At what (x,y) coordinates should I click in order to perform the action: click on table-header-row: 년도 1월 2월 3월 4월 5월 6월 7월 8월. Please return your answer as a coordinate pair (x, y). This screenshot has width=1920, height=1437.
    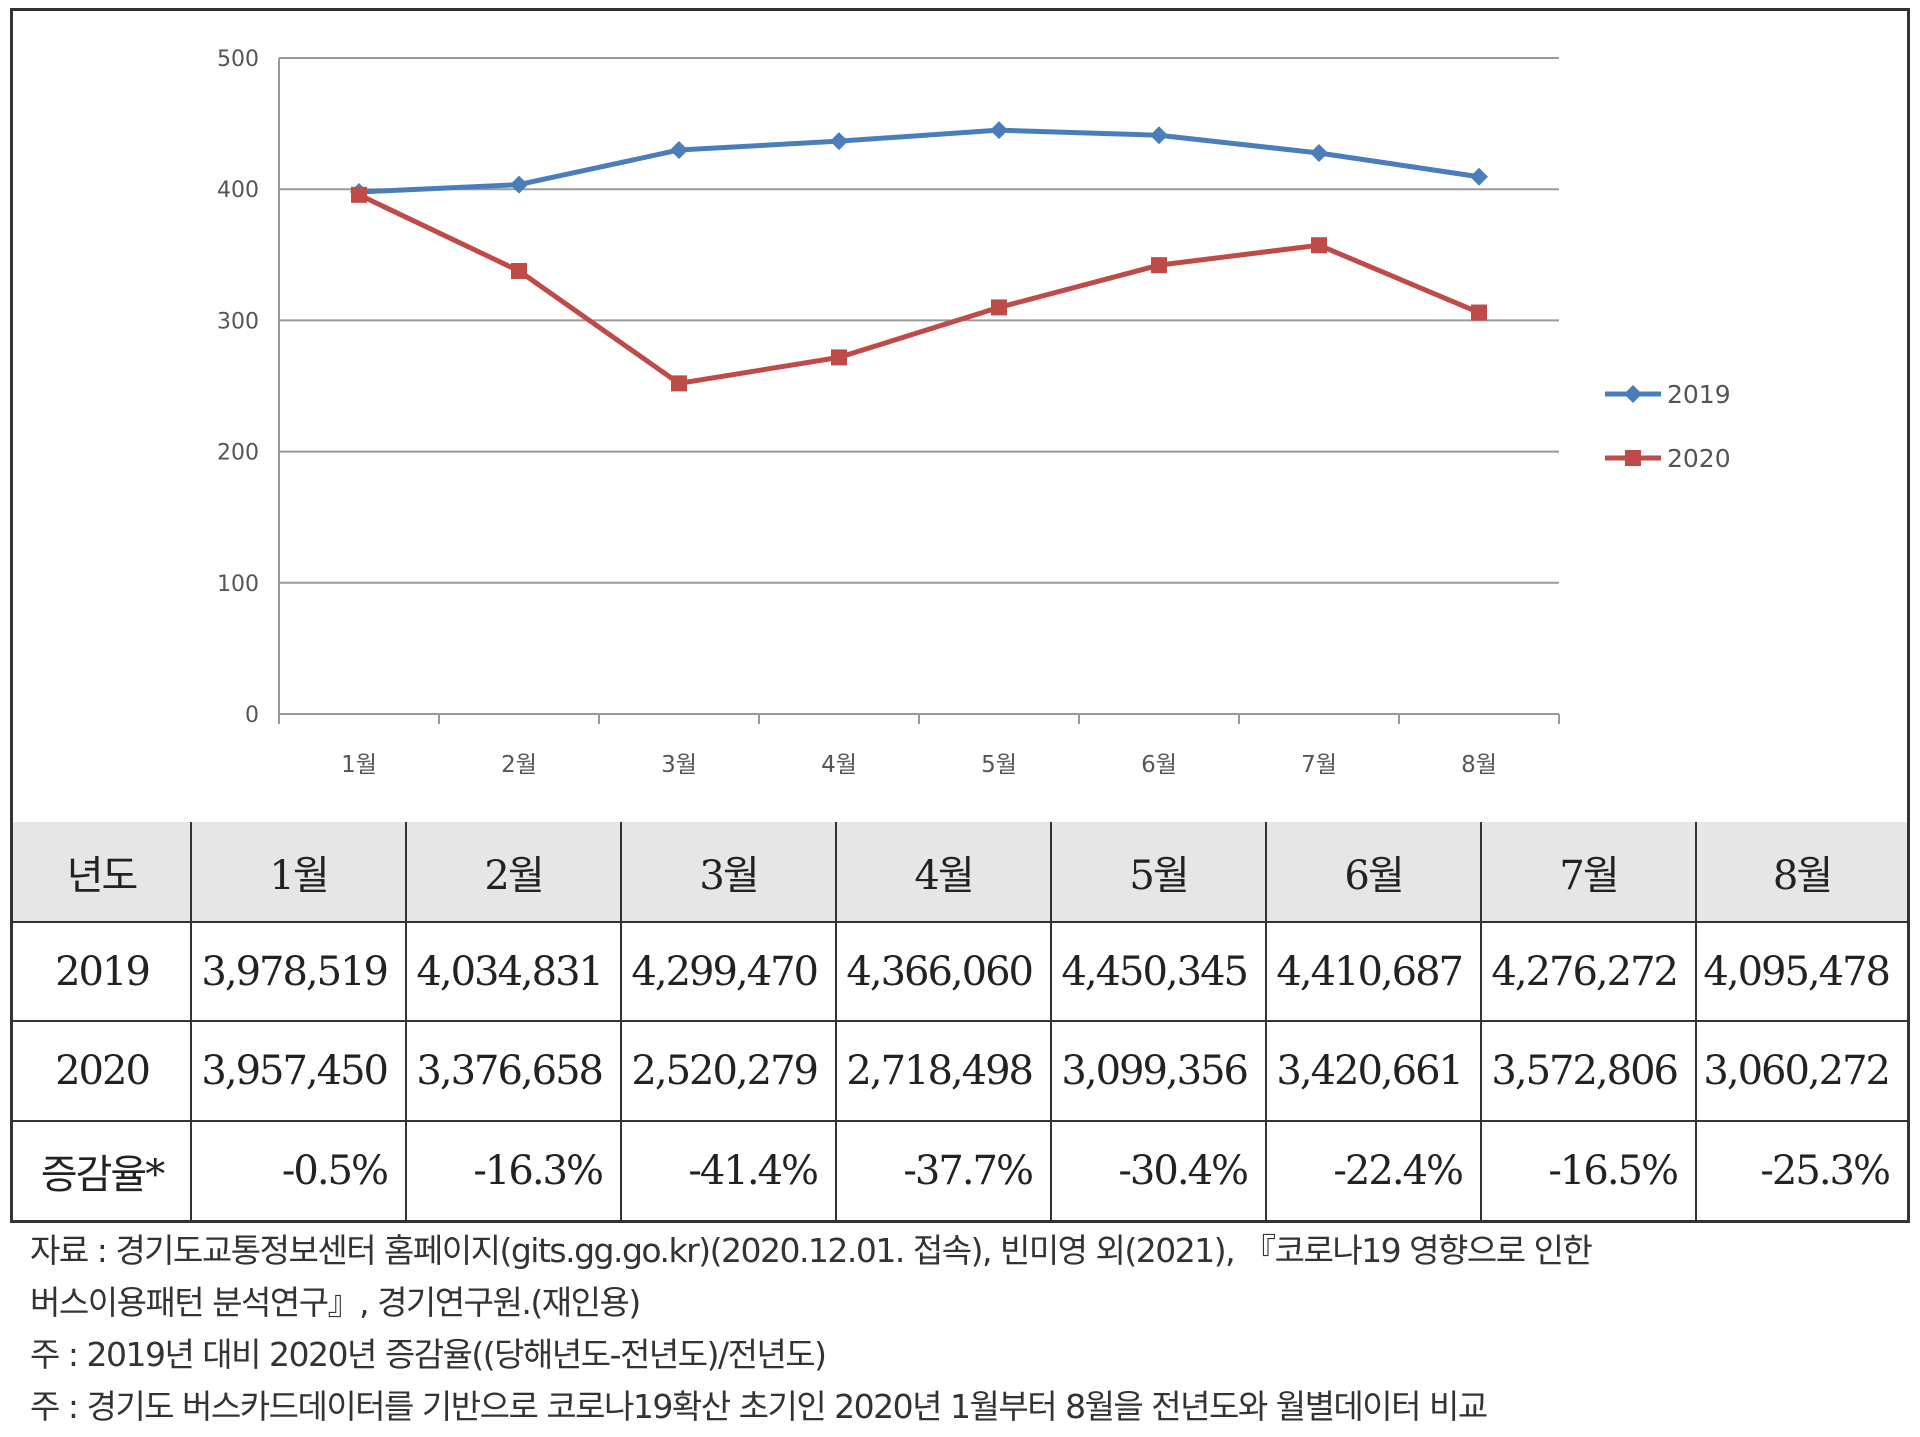
    Looking at the image, I should click on (960, 872).